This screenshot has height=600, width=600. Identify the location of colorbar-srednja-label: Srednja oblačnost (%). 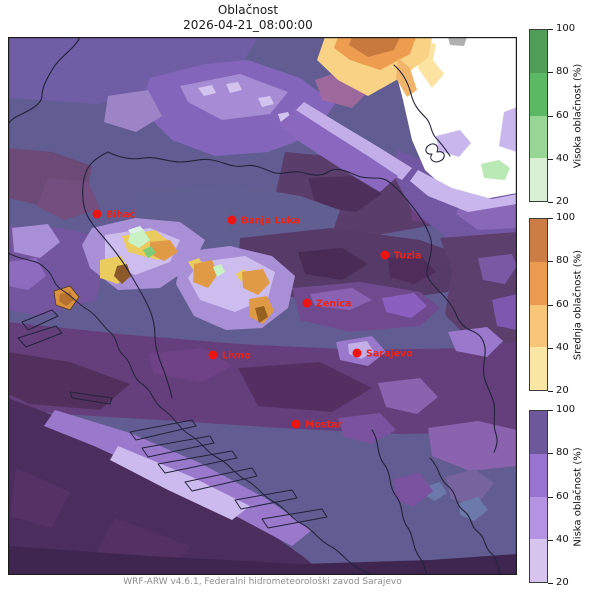
(577, 304).